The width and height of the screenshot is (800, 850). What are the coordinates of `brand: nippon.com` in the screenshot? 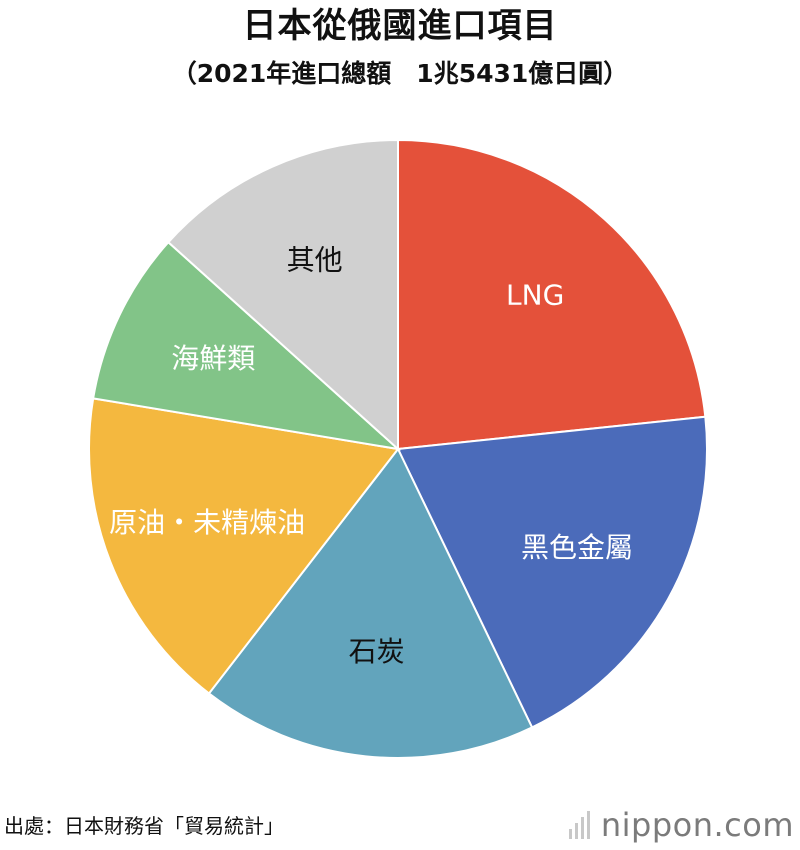 It's located at (681, 825).